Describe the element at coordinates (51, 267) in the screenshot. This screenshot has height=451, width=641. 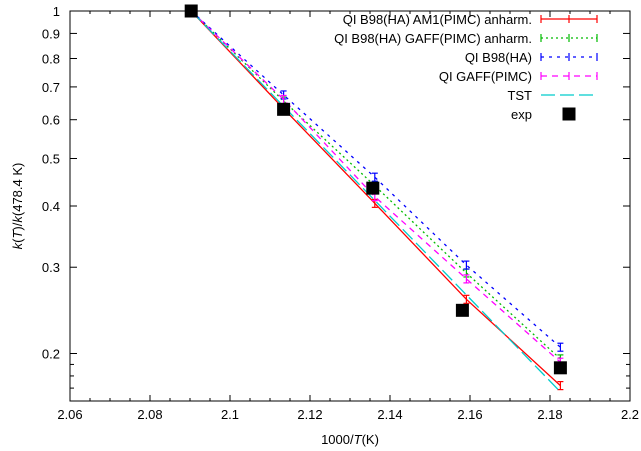
I see `y-tick-label: 0.3` at that location.